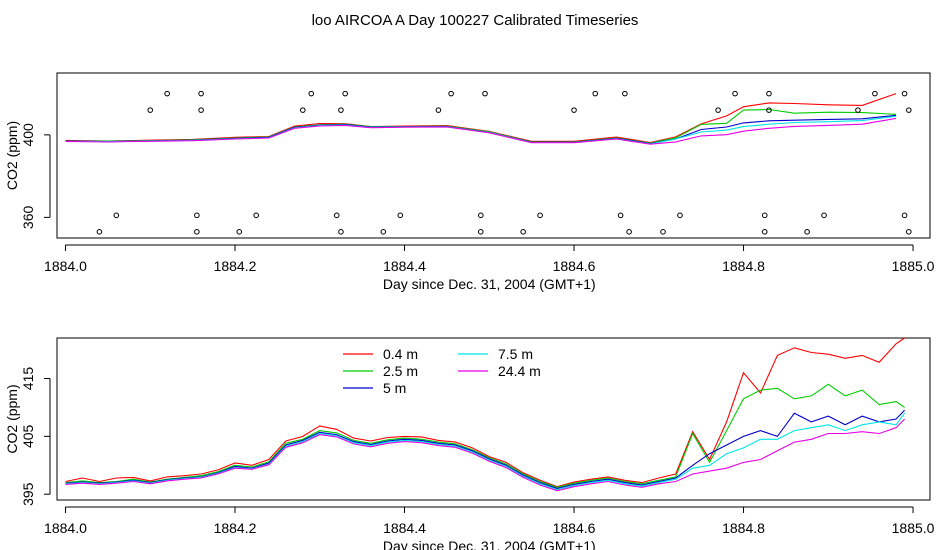  I want to click on y-tick-label: 360, so click(28, 217).